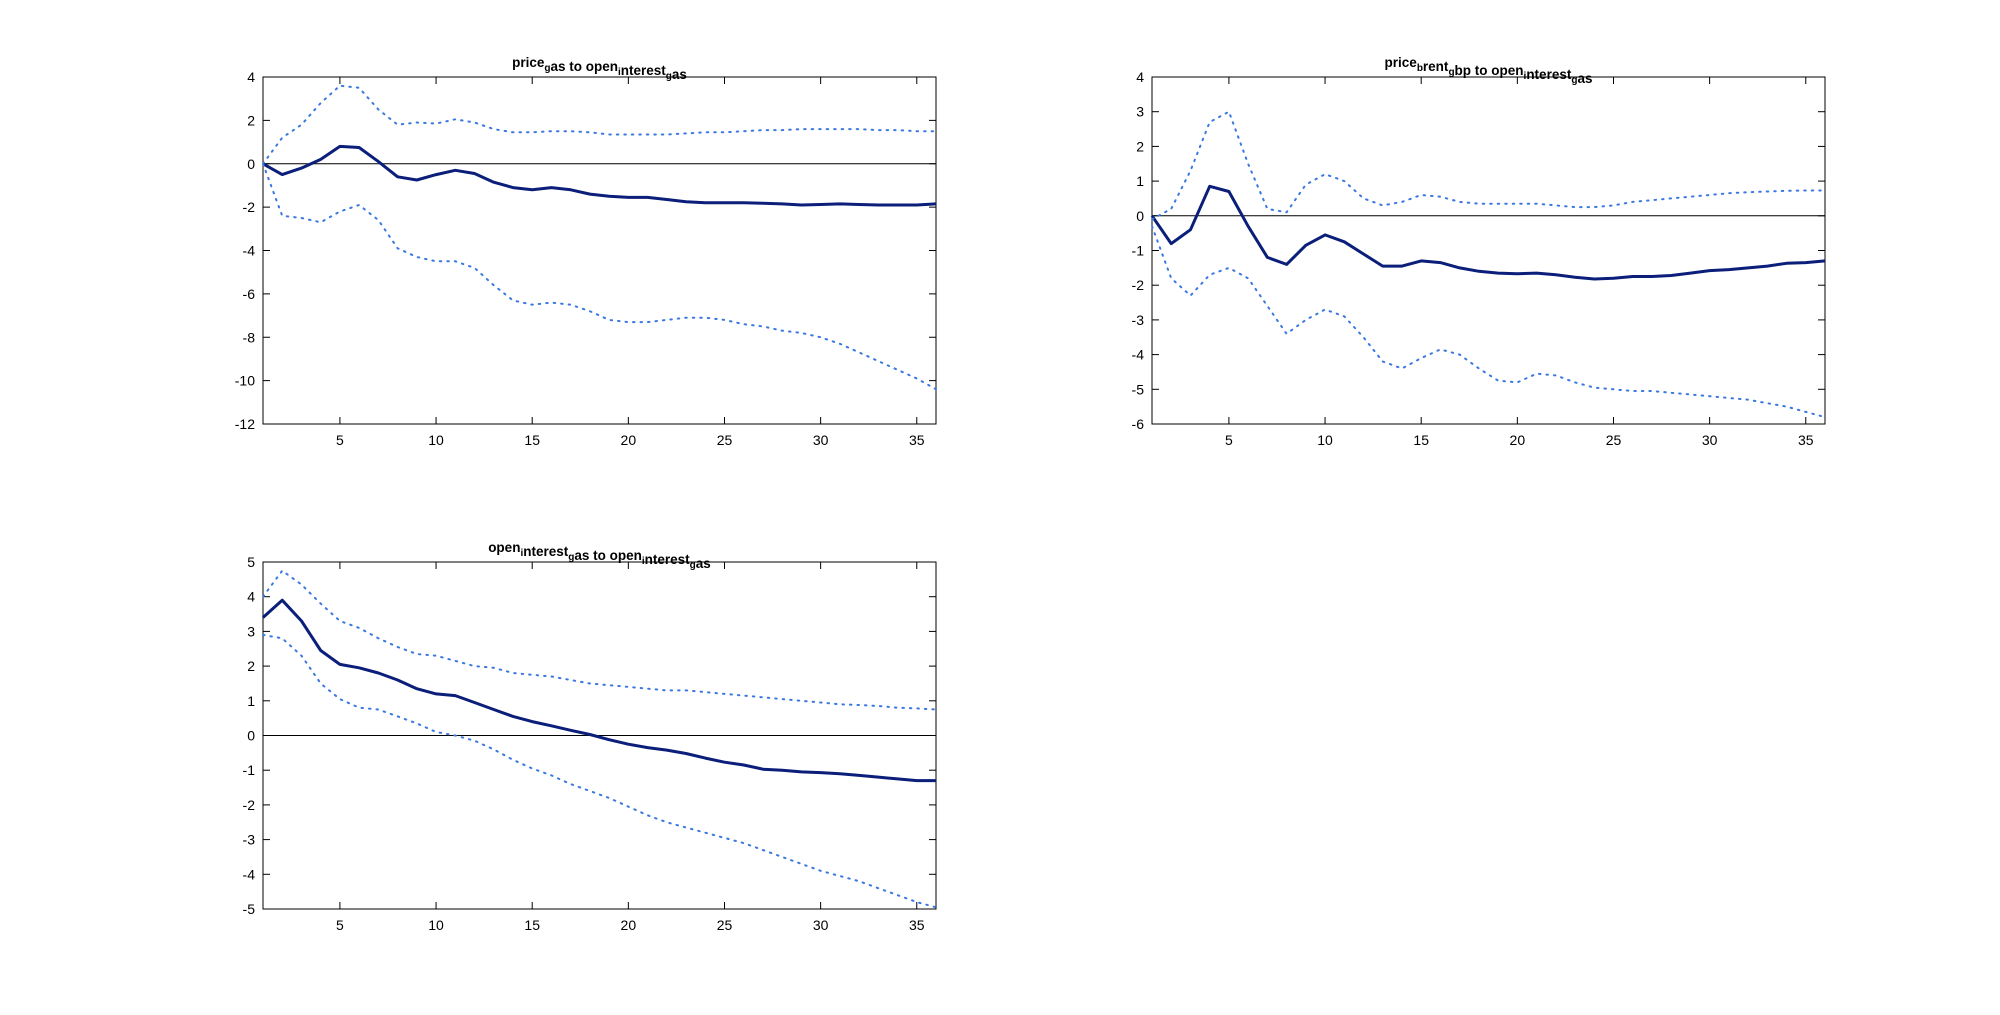 The image size is (2000, 1015). Describe the element at coordinates (251, 562) in the screenshot. I see `y-tick-label: 5` at that location.